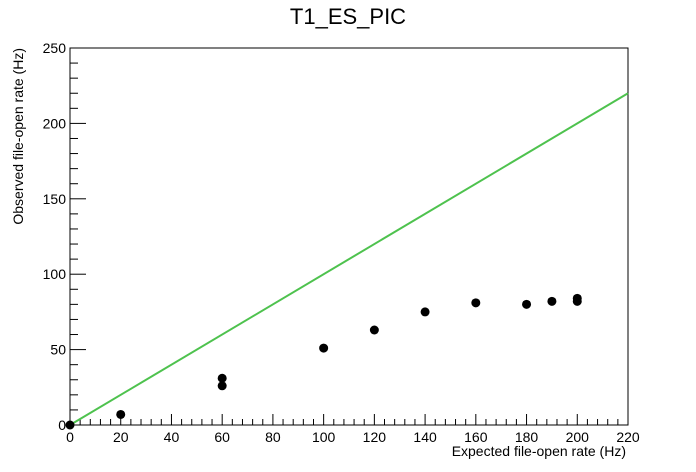 The image size is (696, 472). Describe the element at coordinates (55, 48) in the screenshot. I see `y-tick-label: 250` at that location.